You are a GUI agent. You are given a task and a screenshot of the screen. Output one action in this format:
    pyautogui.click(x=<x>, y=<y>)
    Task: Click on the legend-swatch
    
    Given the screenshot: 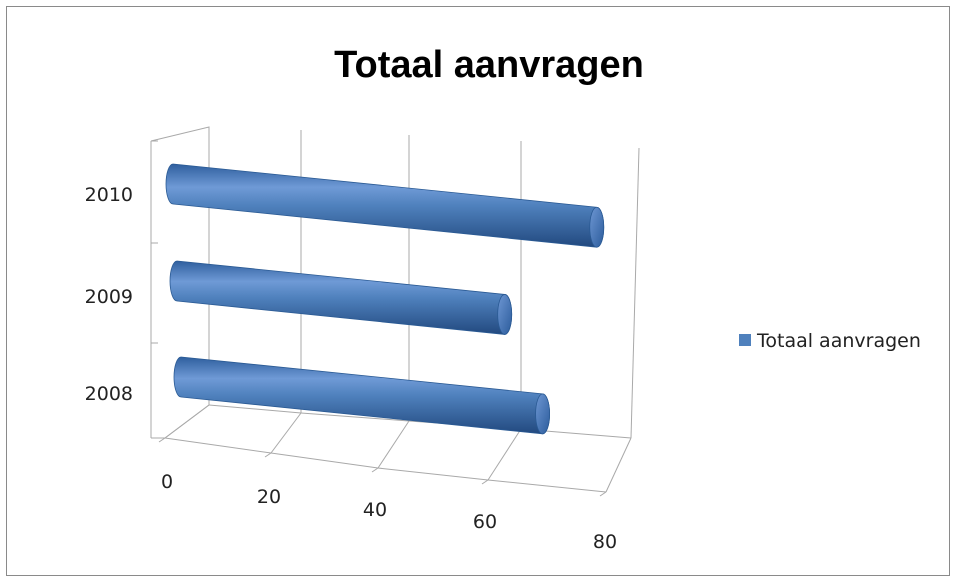 What is the action you would take?
    pyautogui.click(x=745, y=340)
    